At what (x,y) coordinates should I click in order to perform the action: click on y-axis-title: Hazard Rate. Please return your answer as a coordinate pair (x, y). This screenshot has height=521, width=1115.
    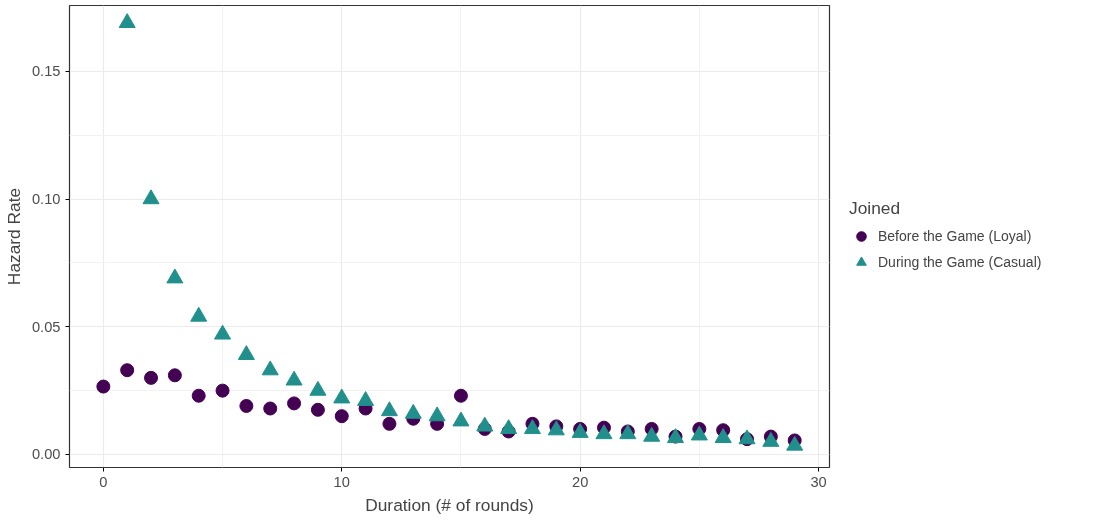
    Looking at the image, I should click on (13, 236).